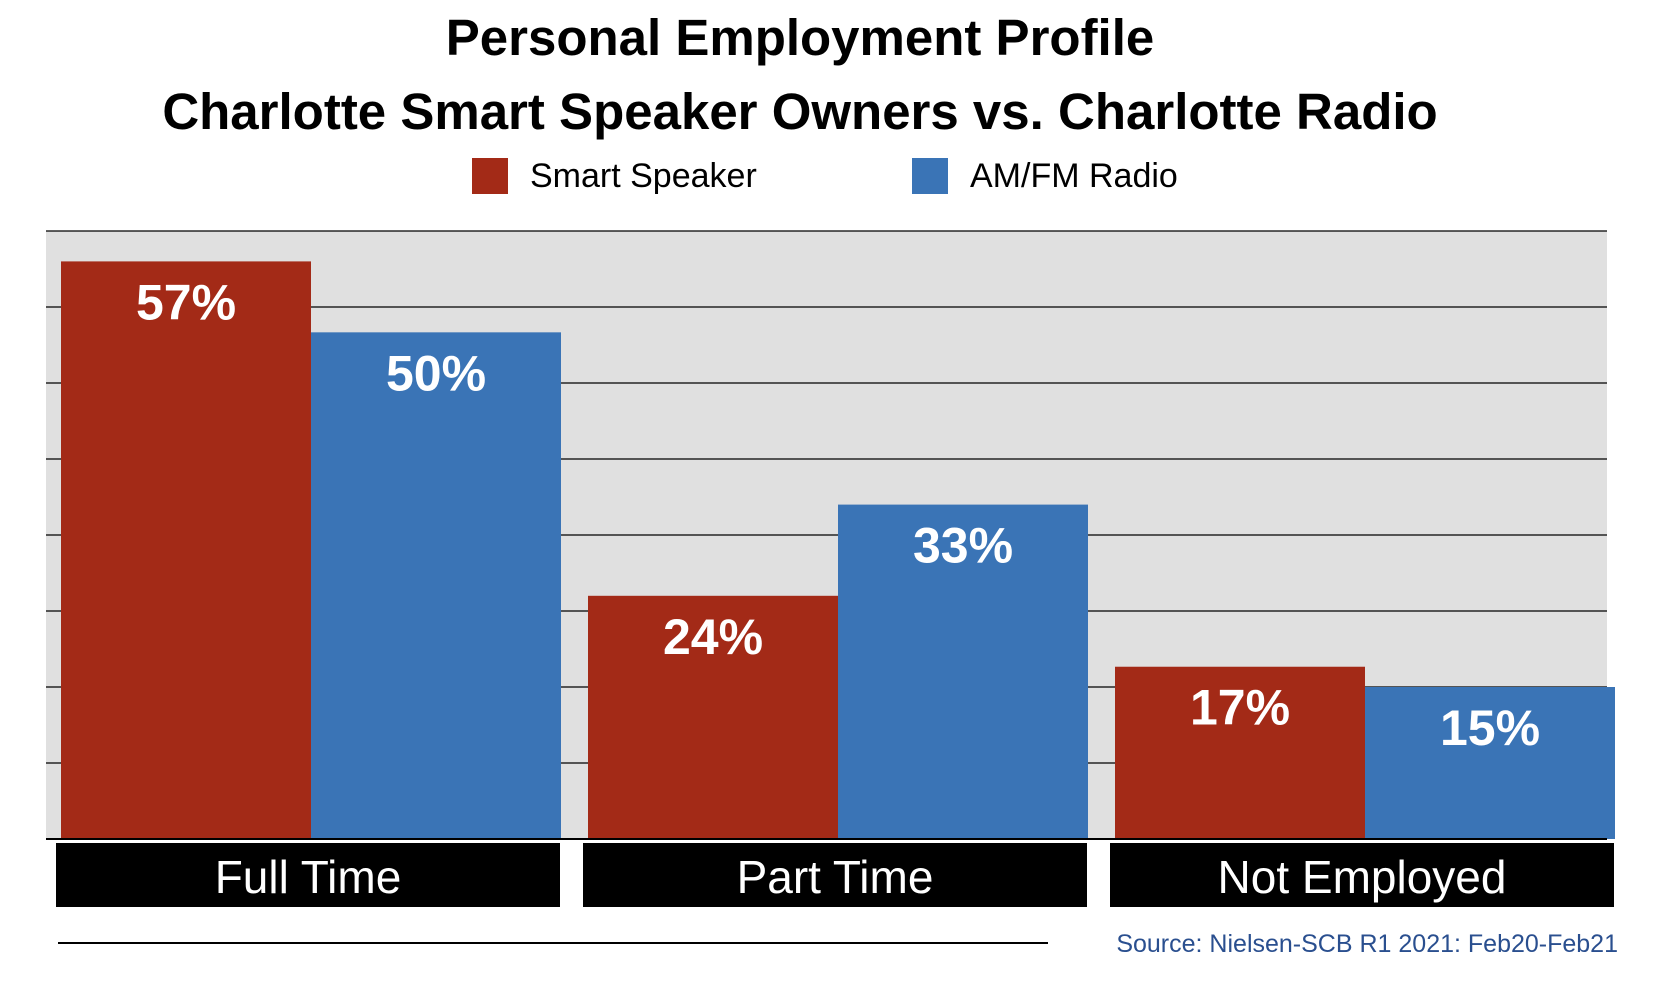 This screenshot has height=998, width=1656. What do you see at coordinates (713, 717) in the screenshot?
I see `bar-part-time-smart-speaker` at bounding box center [713, 717].